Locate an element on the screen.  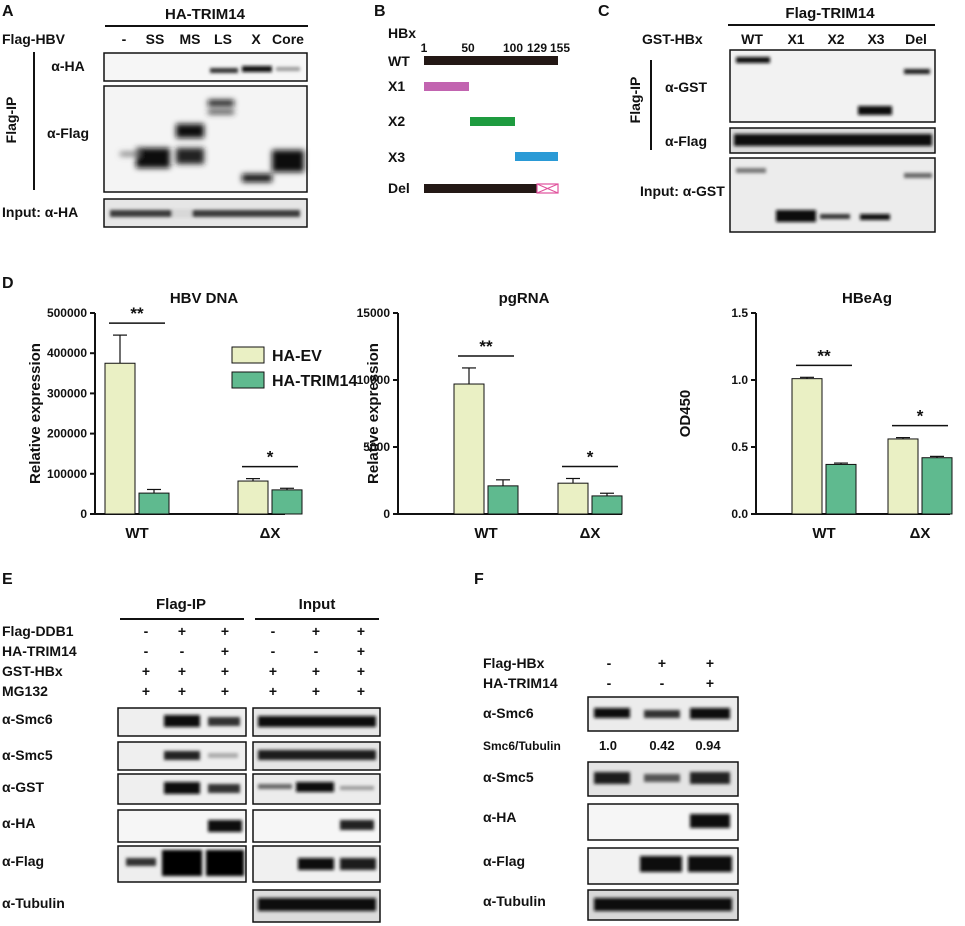
position-tick: 129 is located at coordinates (537, 48).